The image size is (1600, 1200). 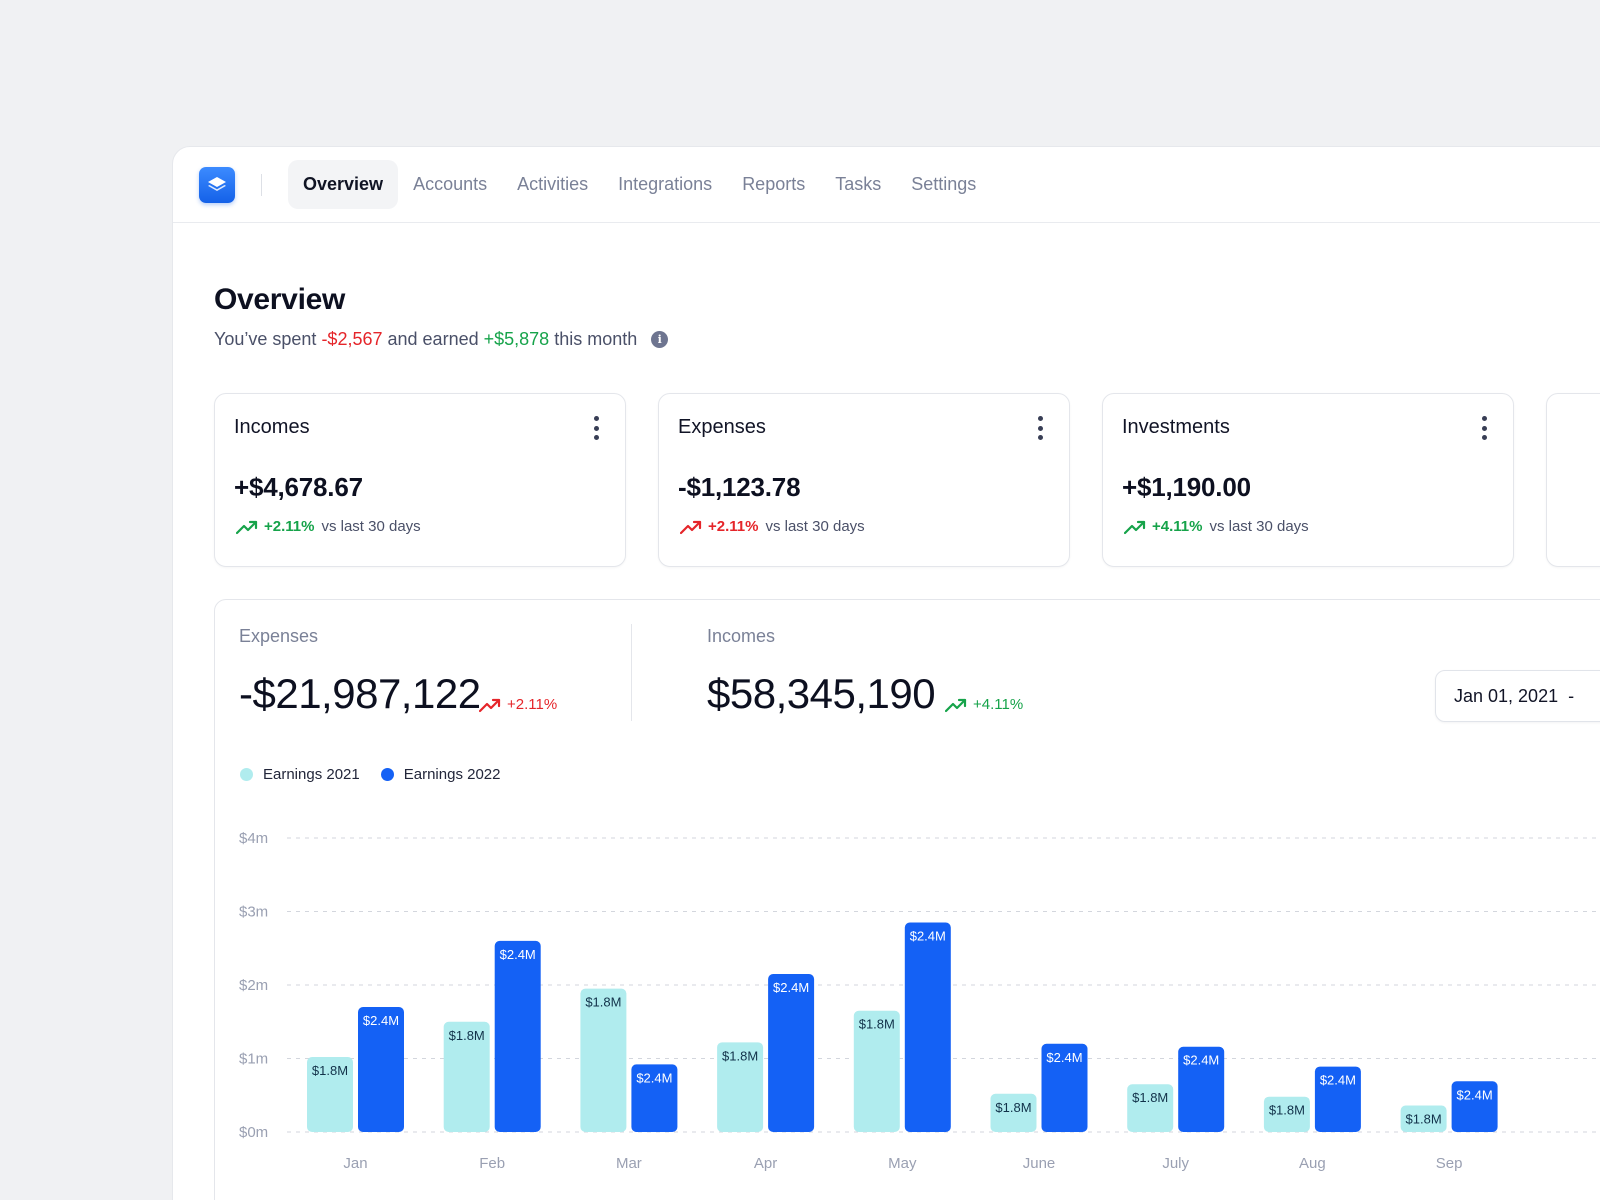 I want to click on info-icon: i, so click(x=660, y=339).